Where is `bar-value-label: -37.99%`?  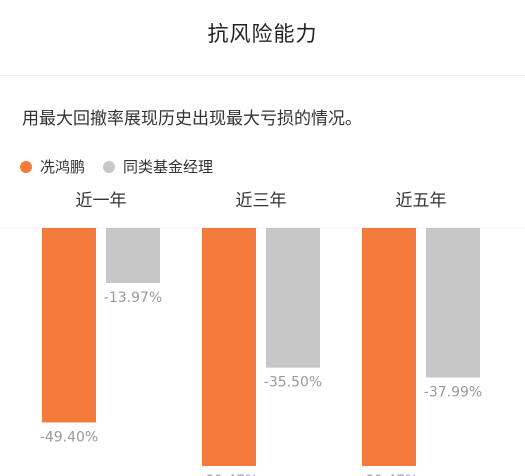 bar-value-label: -37.99% is located at coordinates (453, 393).